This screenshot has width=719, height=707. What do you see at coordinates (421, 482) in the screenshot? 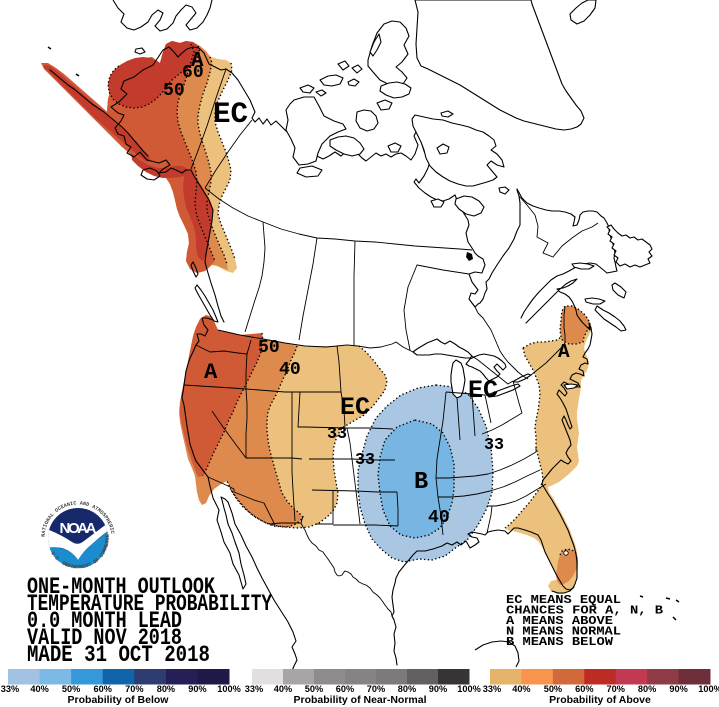
I see `svg-text: B` at bounding box center [421, 482].